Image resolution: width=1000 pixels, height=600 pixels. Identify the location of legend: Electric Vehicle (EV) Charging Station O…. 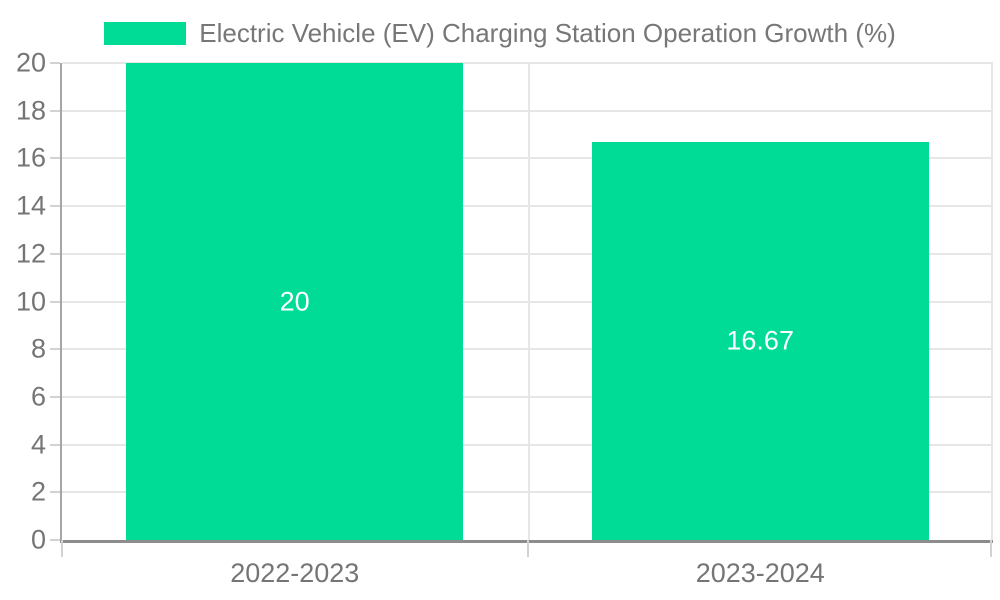
(500, 33).